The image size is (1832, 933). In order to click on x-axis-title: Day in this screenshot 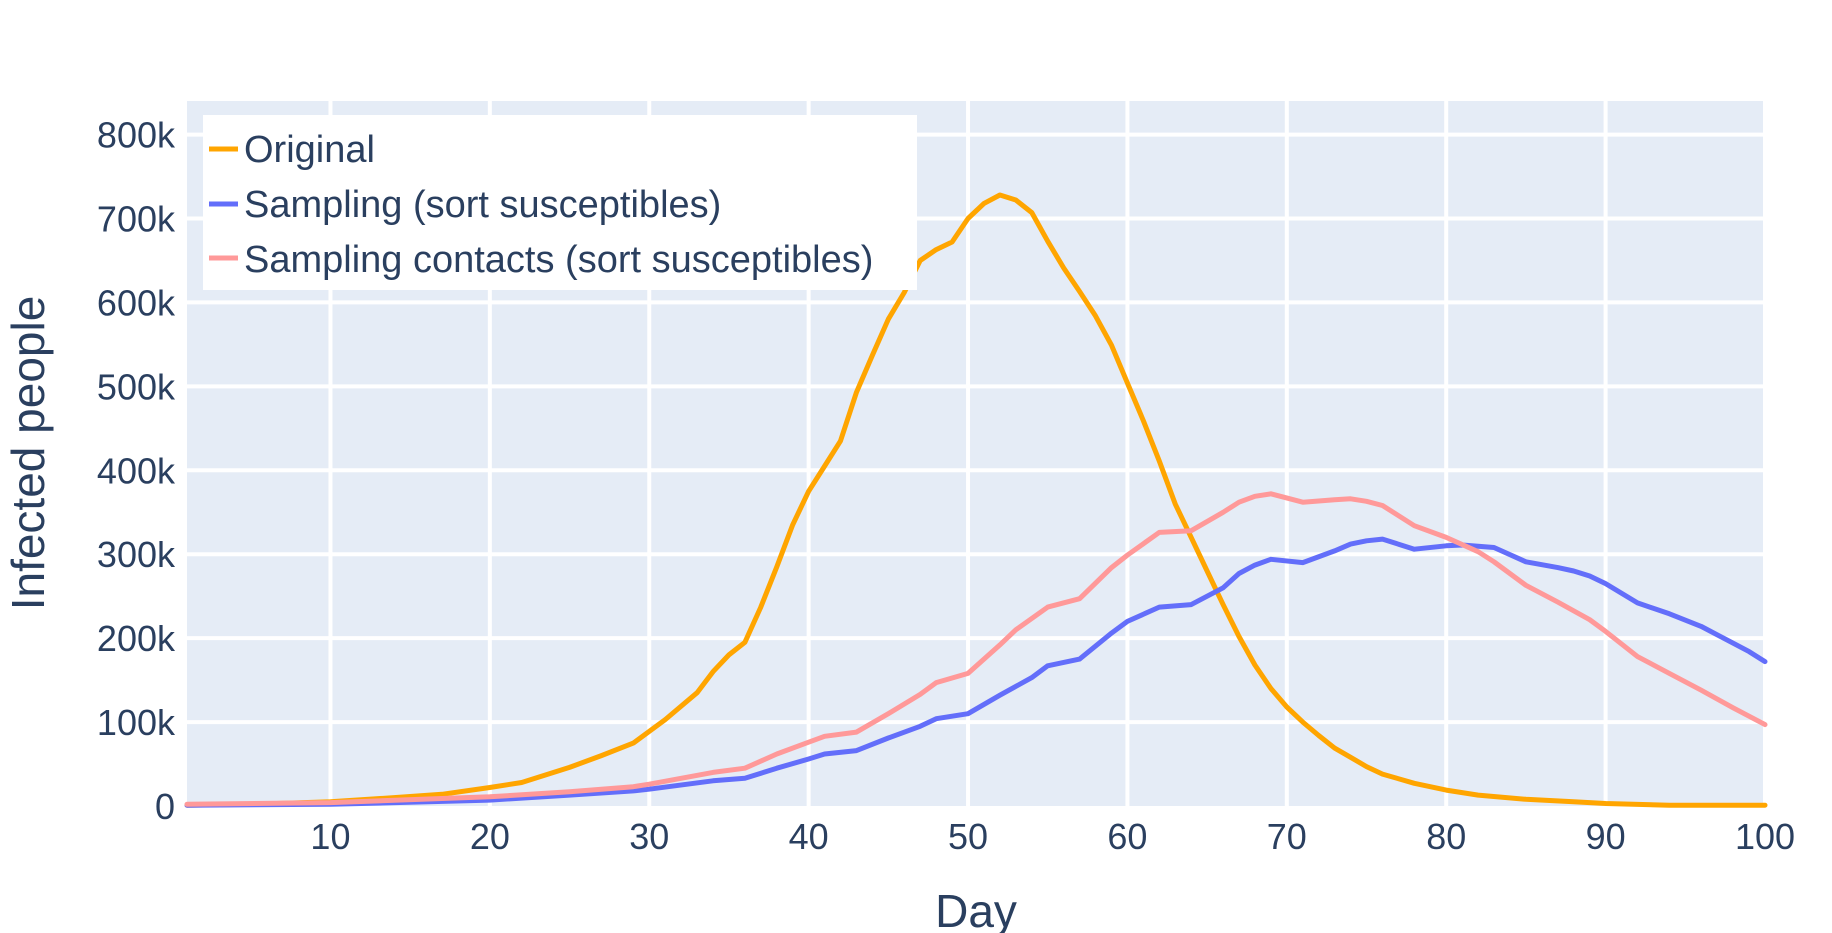, I will do `click(976, 909)`.